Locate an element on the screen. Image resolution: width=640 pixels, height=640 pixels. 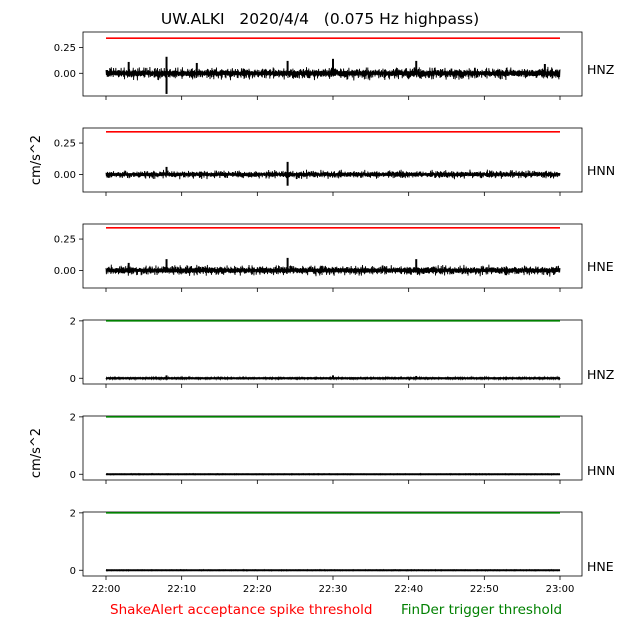
x-tick-label: 22:30 is located at coordinates (333, 589).